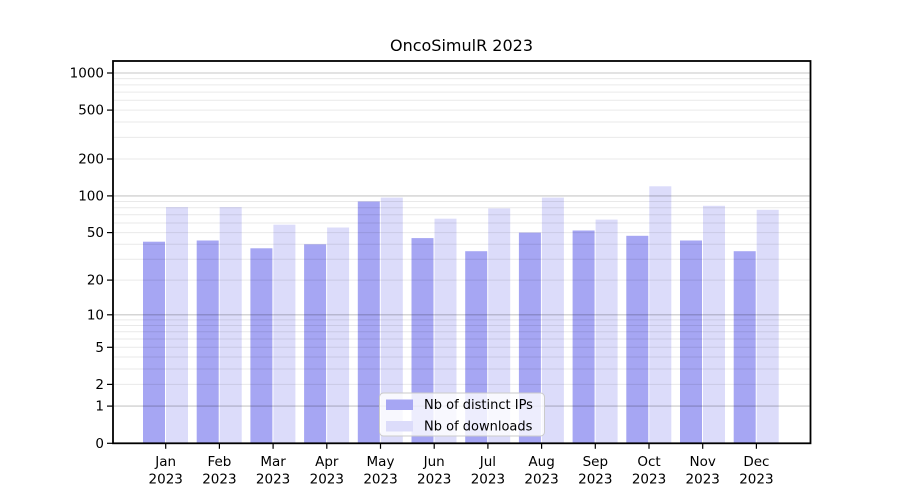  Describe the element at coordinates (87, 74) in the screenshot. I see `y-tick-label: 1000` at that location.